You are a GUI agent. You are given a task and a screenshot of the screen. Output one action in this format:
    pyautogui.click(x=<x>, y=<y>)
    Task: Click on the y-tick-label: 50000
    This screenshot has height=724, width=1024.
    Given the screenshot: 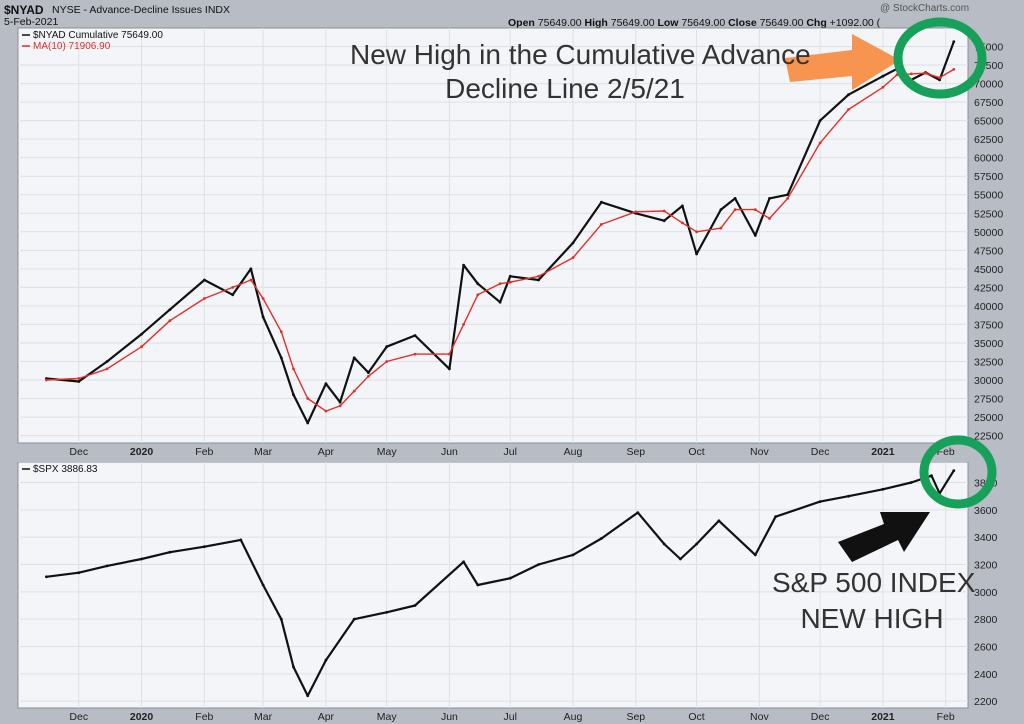 What is the action you would take?
    pyautogui.click(x=988, y=233)
    